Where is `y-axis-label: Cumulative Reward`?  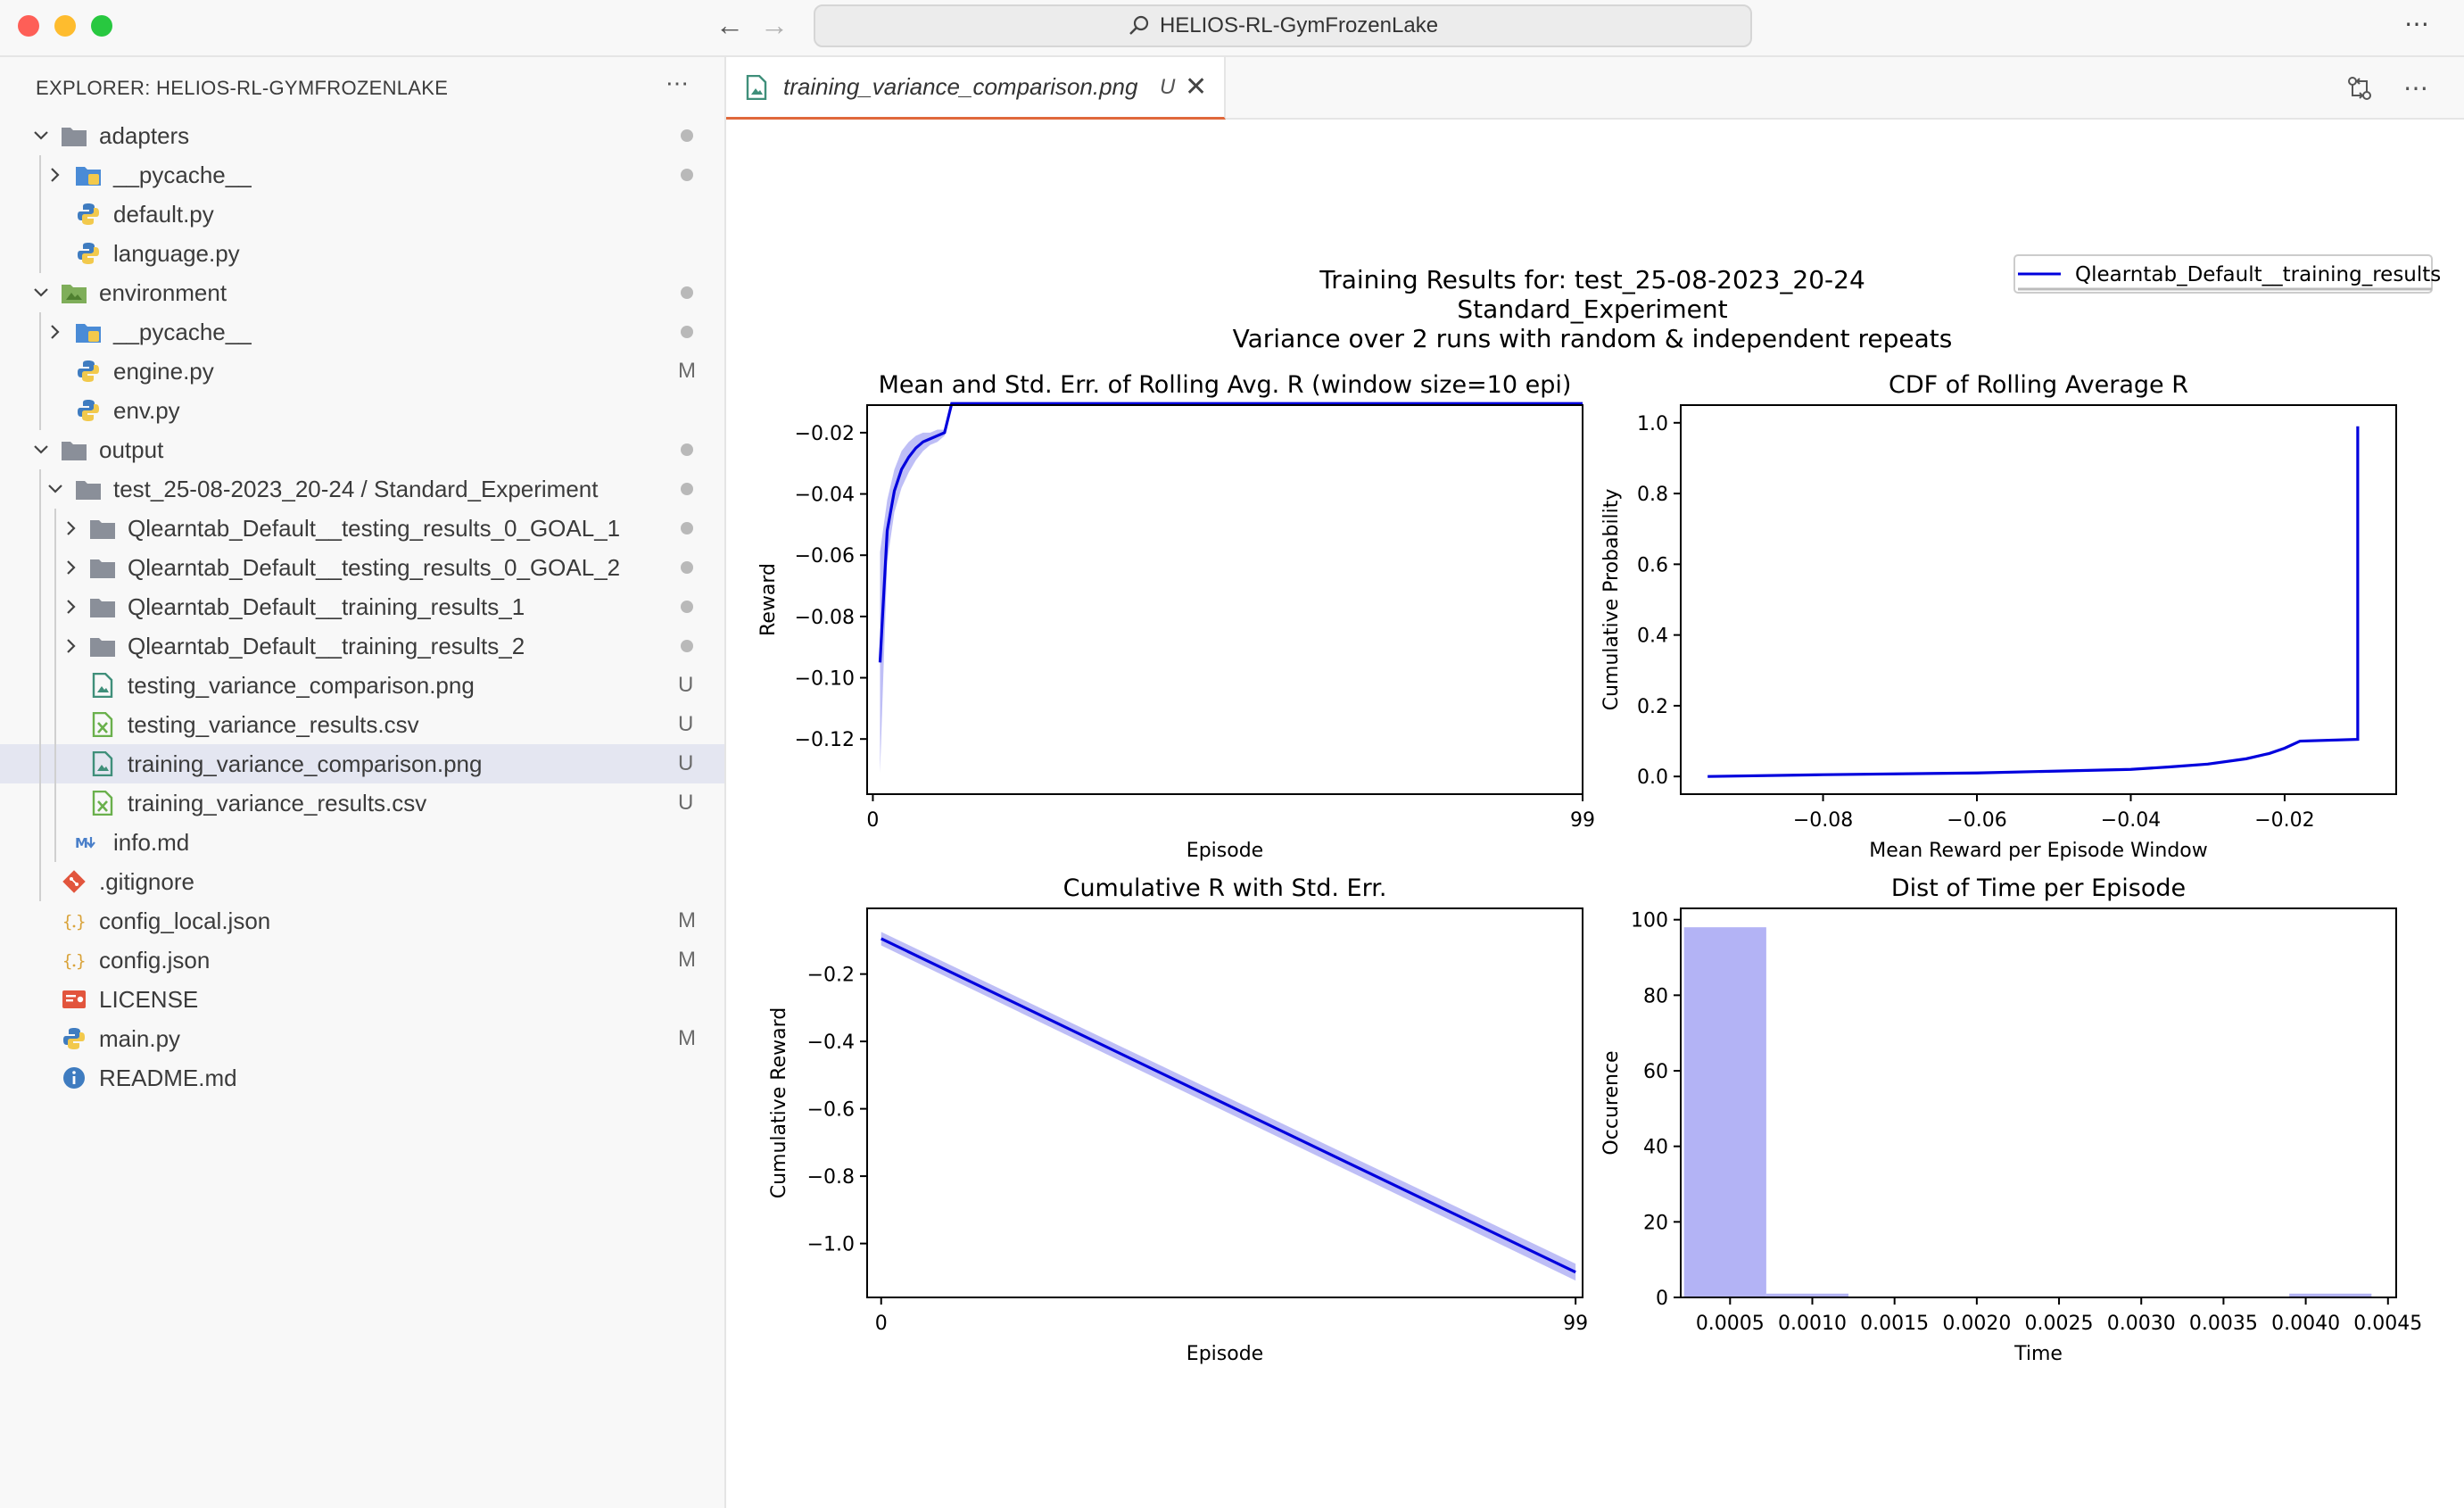
y-axis-label: Cumulative Reward is located at coordinates (779, 1103).